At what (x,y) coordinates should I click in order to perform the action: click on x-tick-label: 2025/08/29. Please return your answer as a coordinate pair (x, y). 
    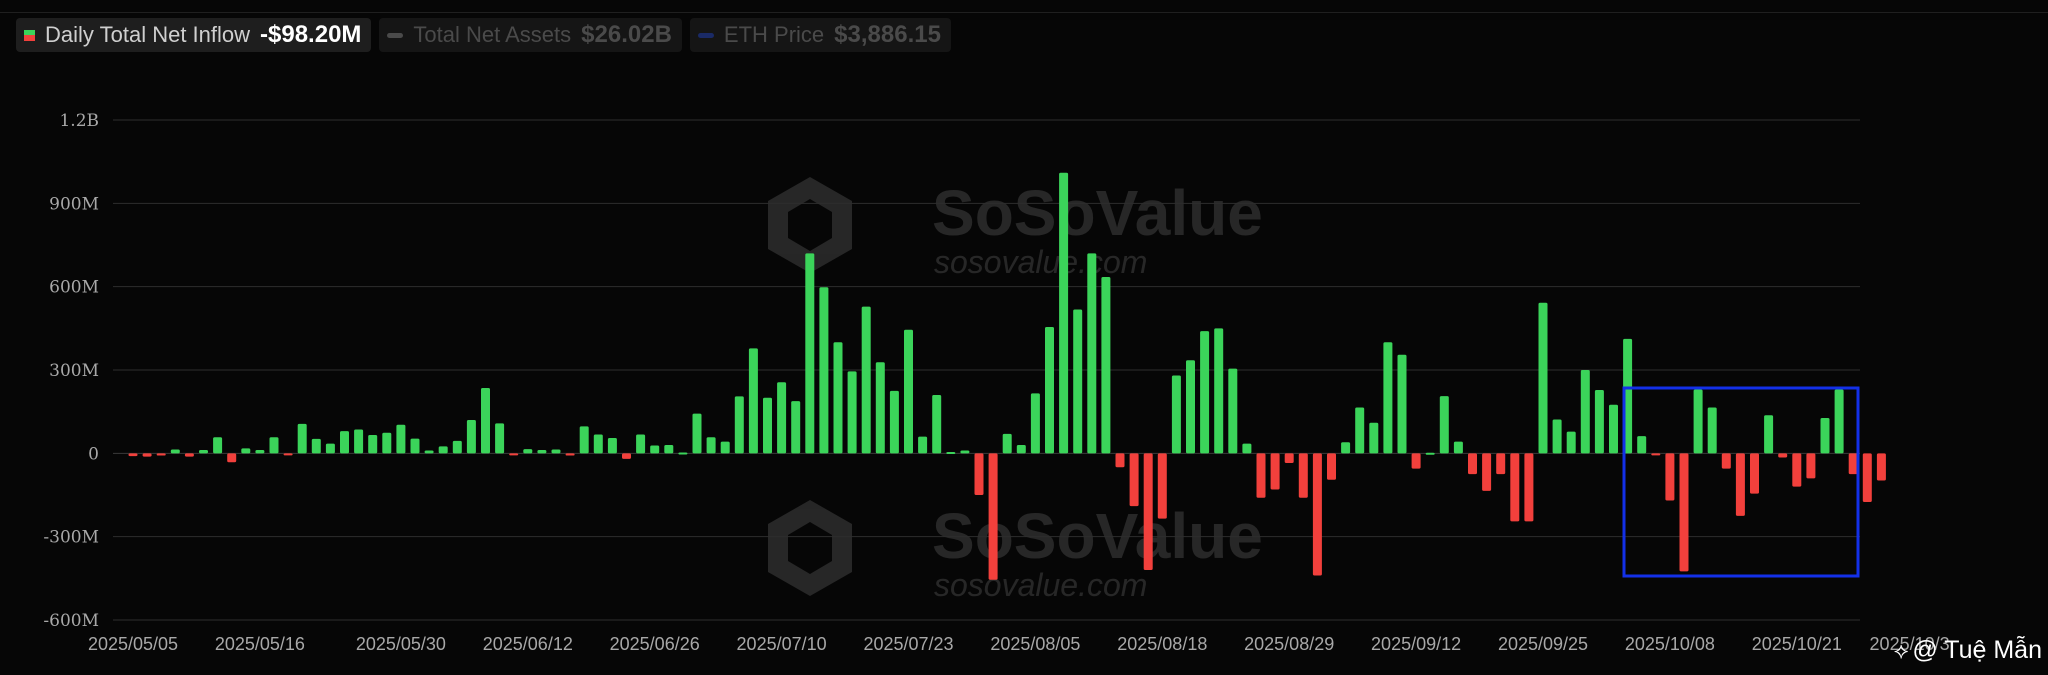
    Looking at the image, I should click on (1289, 644).